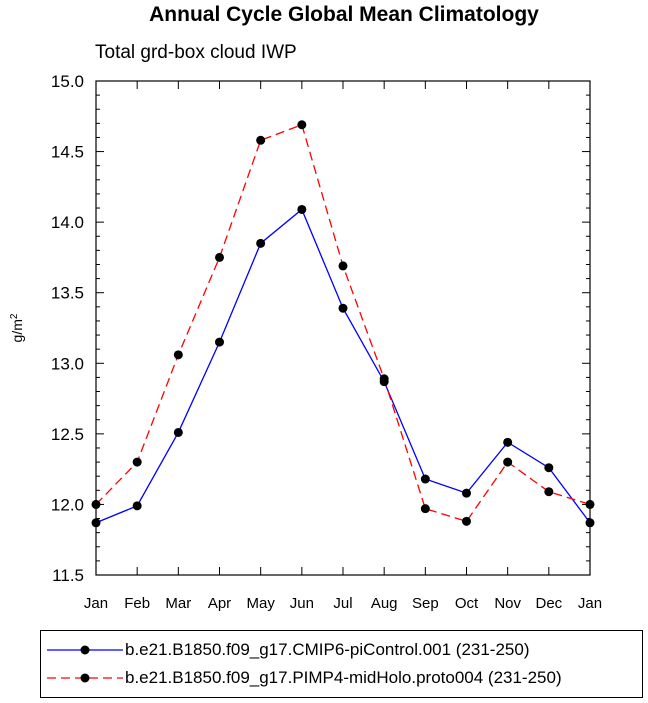  I want to click on x-tick-label: Feb, so click(137, 603).